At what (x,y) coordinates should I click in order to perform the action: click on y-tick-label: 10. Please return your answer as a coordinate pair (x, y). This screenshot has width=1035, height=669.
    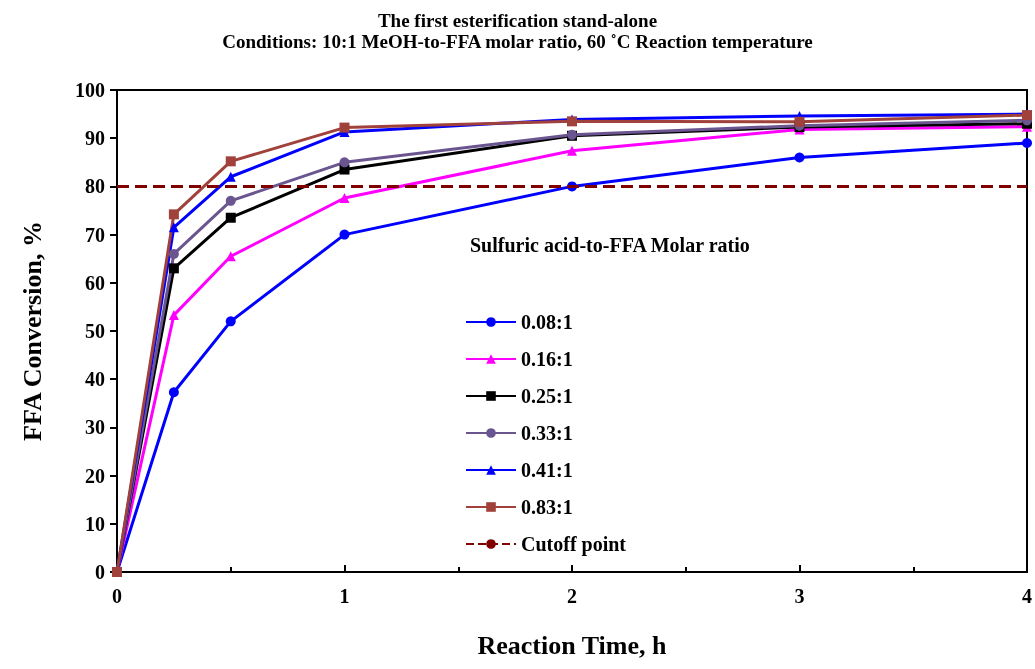
    Looking at the image, I should click on (95, 523).